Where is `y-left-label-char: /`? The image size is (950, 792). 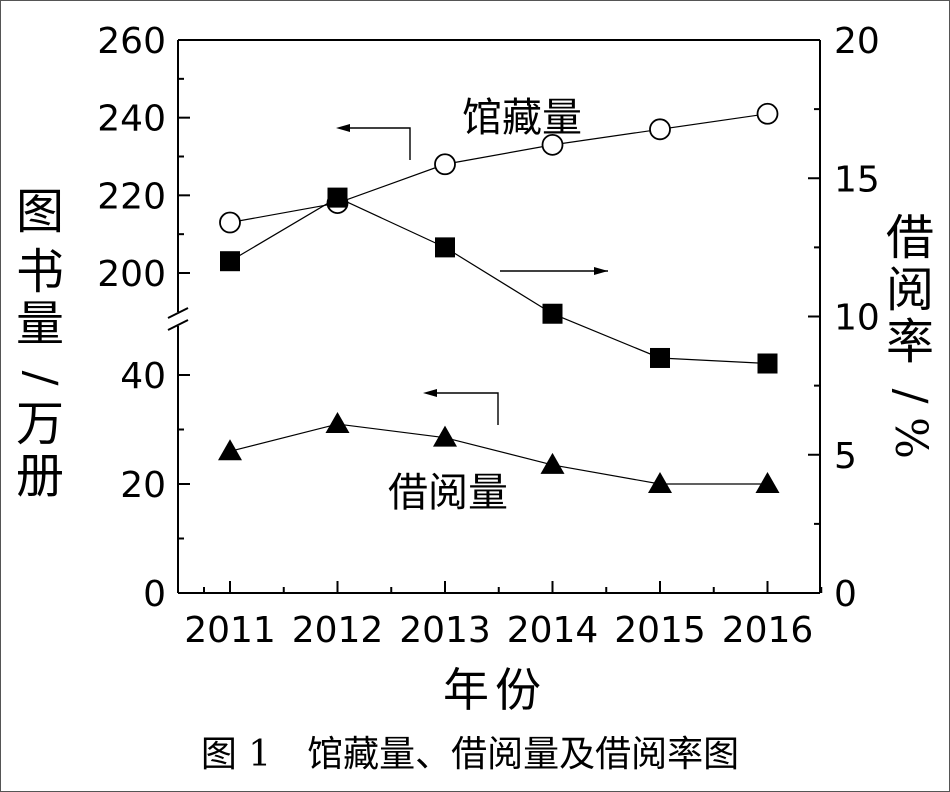 y-left-label-char: / is located at coordinates (40, 378).